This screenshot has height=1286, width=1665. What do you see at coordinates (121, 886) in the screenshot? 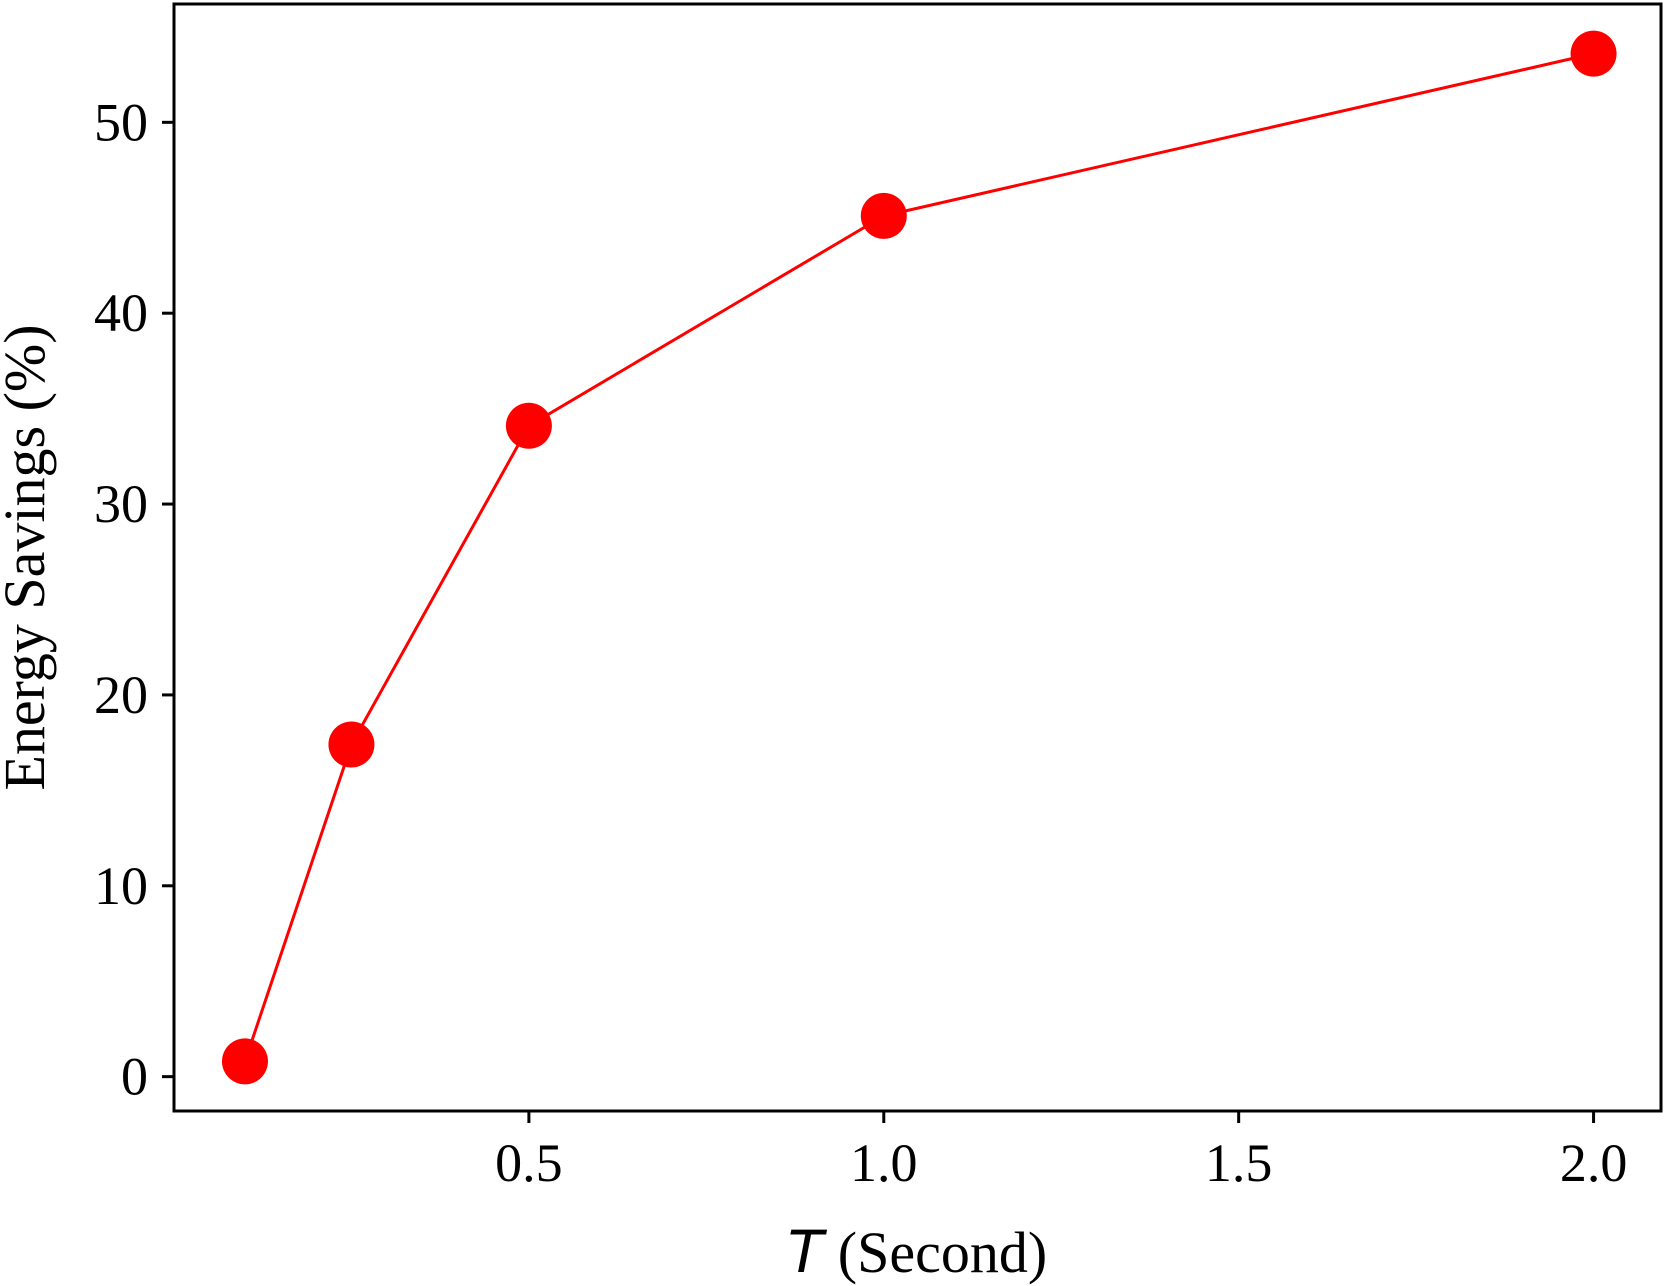
I see `y-tick-label: 10` at bounding box center [121, 886].